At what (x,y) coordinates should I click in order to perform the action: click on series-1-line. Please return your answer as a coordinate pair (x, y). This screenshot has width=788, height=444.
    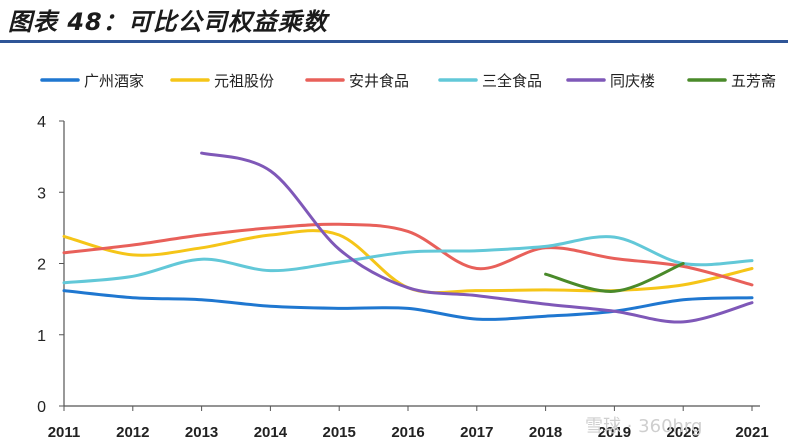
    Looking at the image, I should click on (408, 305).